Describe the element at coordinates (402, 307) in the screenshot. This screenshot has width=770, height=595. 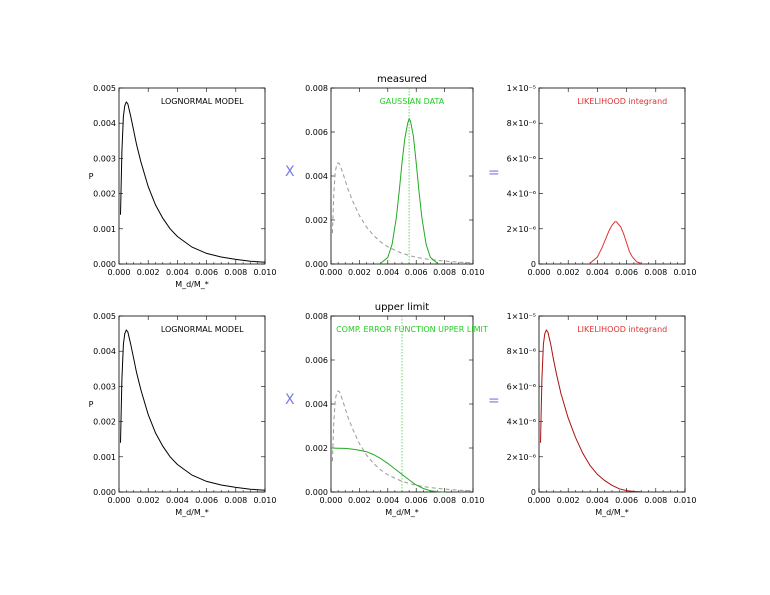
I see `panel-title: upper limit` at that location.